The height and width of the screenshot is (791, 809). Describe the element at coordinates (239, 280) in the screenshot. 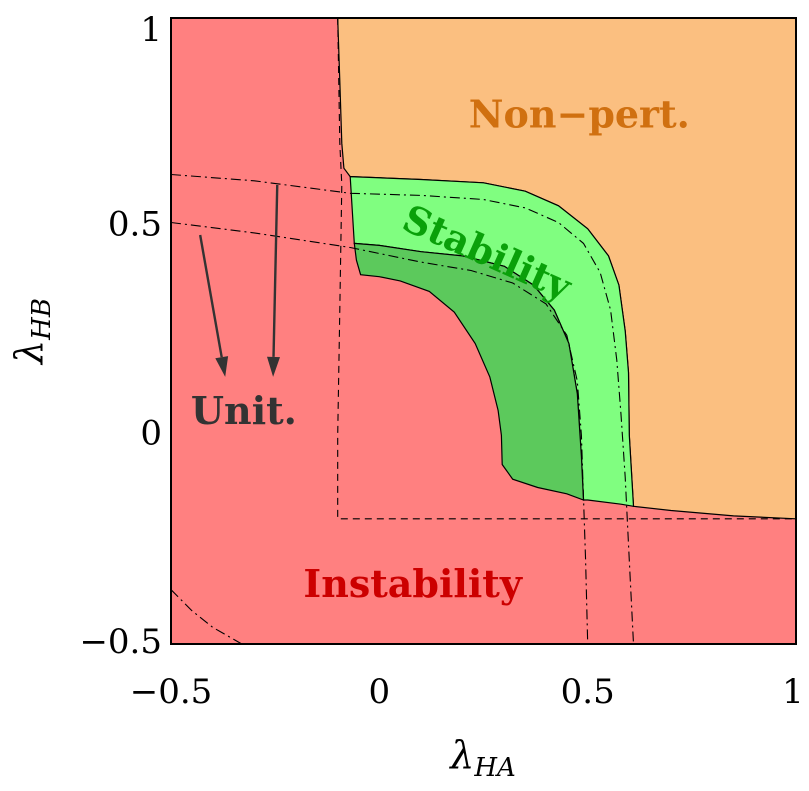

I see `unitarity-arrows` at that location.